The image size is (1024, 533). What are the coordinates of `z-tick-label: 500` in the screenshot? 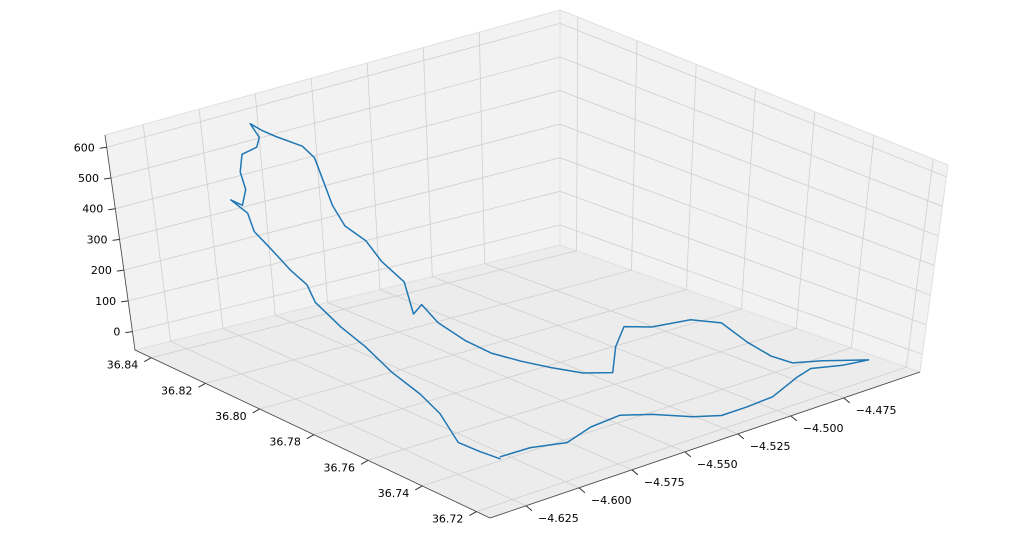 It's located at (88, 178).